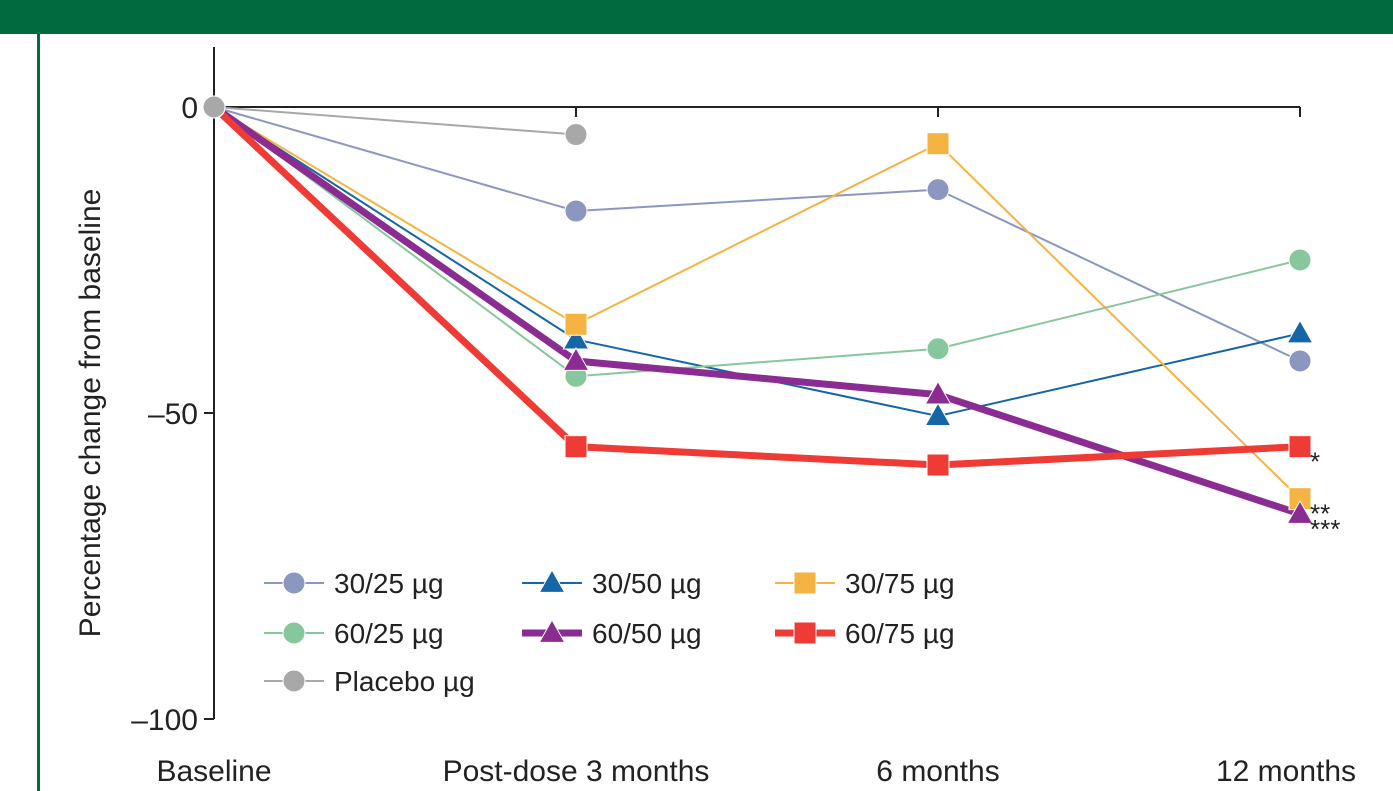 The height and width of the screenshot is (791, 1393). Describe the element at coordinates (173, 414) in the screenshot. I see `y-tick-label: –50` at that location.